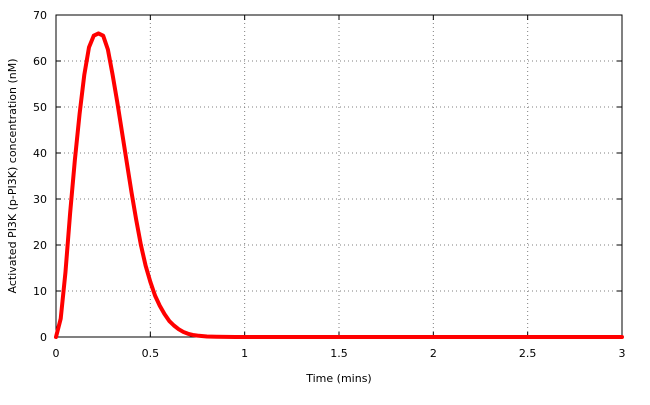 Image resolution: width=650 pixels, height=405 pixels. What do you see at coordinates (40, 61) in the screenshot?
I see `y-tick-label: 60` at bounding box center [40, 61].